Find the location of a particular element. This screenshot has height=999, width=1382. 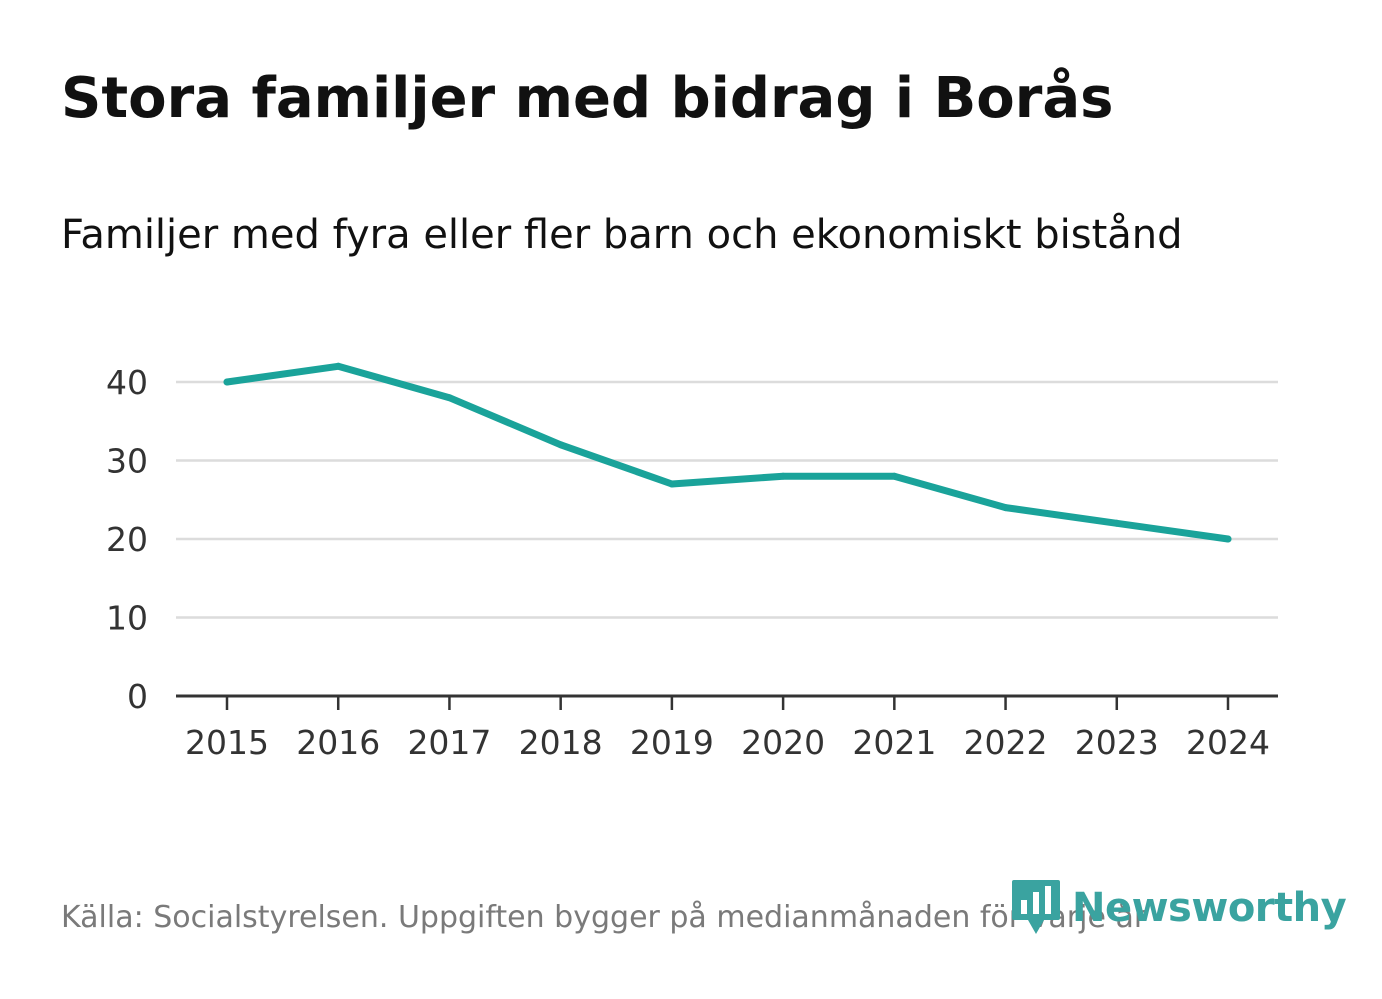

x-tick-label: 2016 is located at coordinates (338, 742).